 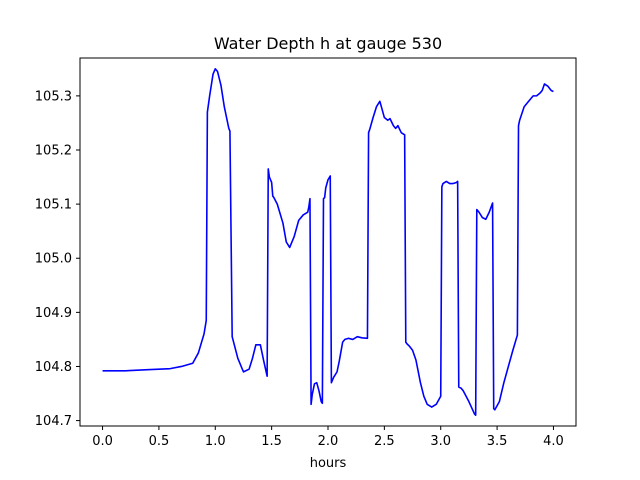 What do you see at coordinates (53, 151) in the screenshot?
I see `y-tick-label: 105.2` at bounding box center [53, 151].